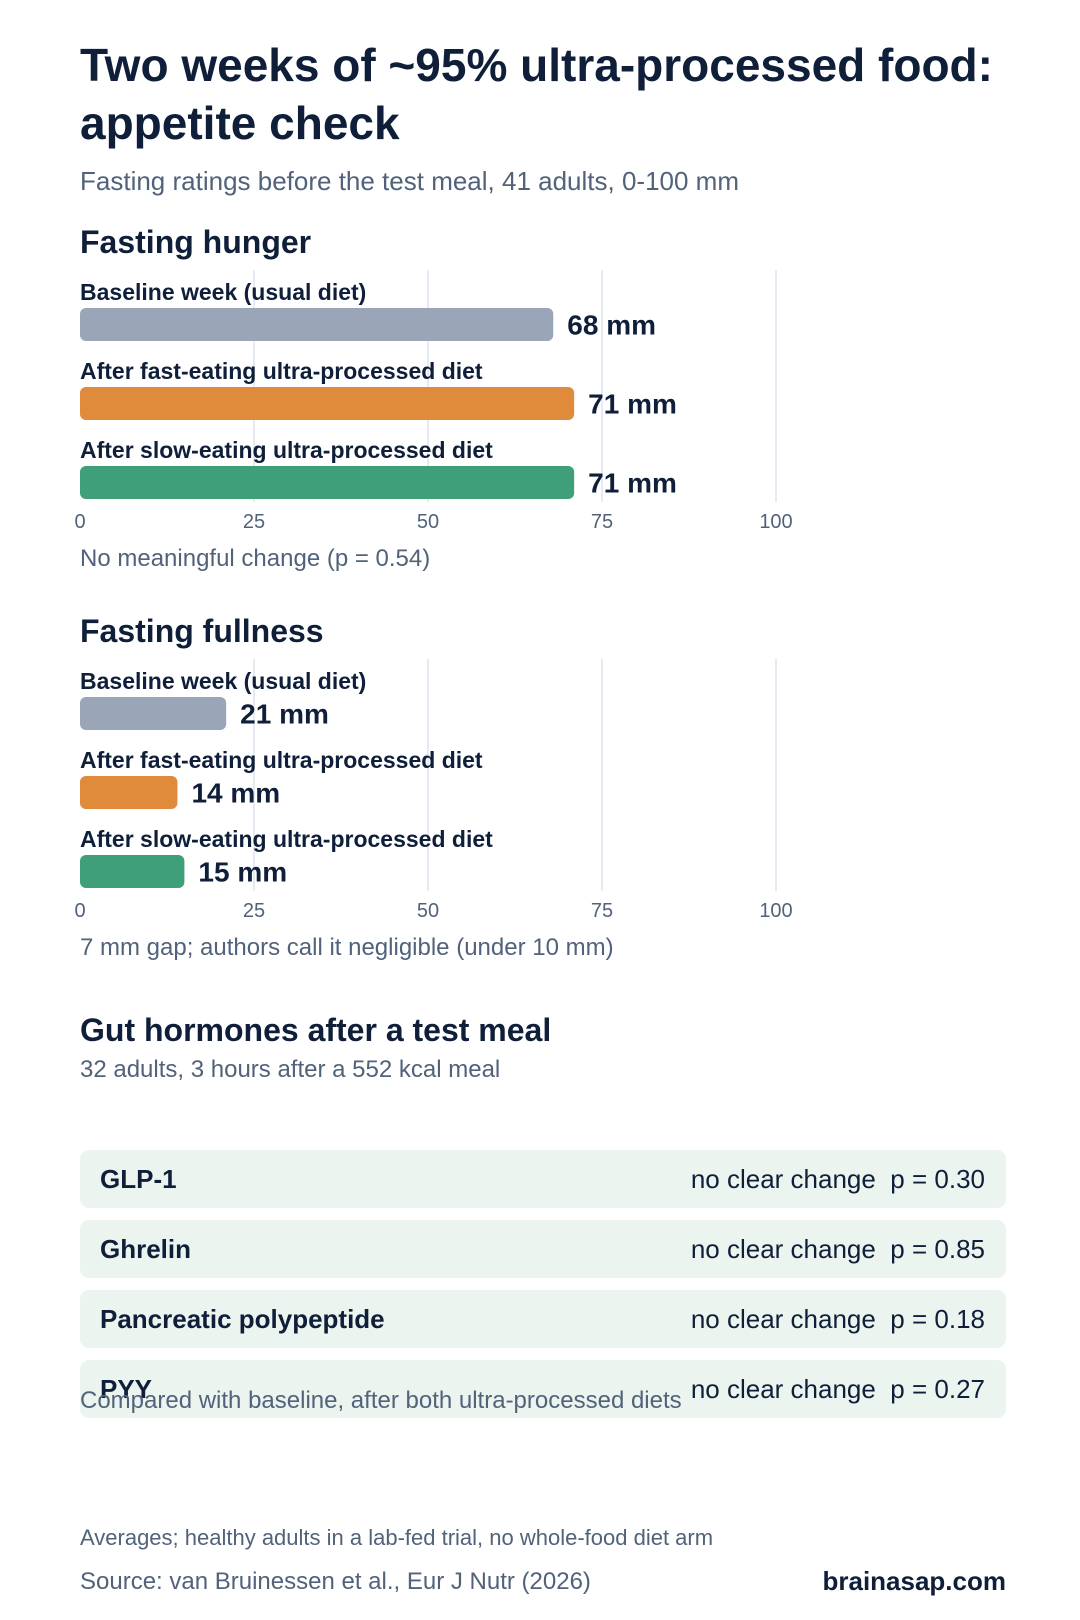 The image size is (1080, 1620). What do you see at coordinates (235, 793) in the screenshot?
I see `bar-value-label: 14 mm` at bounding box center [235, 793].